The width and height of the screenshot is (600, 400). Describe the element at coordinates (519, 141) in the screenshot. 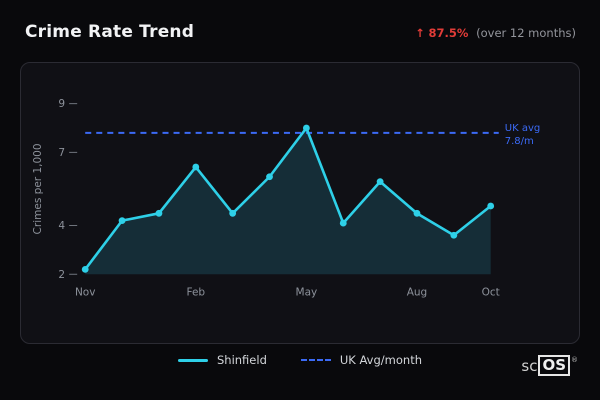

I see `svg-text: 7.8/m` at that location.